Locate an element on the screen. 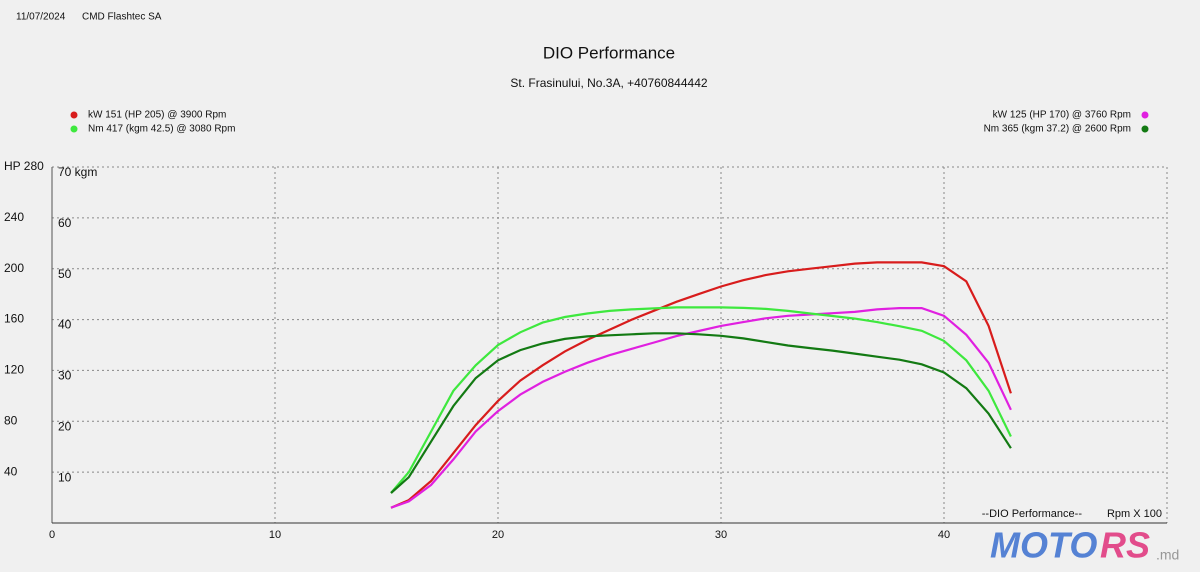 The width and height of the screenshot is (1200, 572). chart-title: DIO Performance is located at coordinates (609, 52).